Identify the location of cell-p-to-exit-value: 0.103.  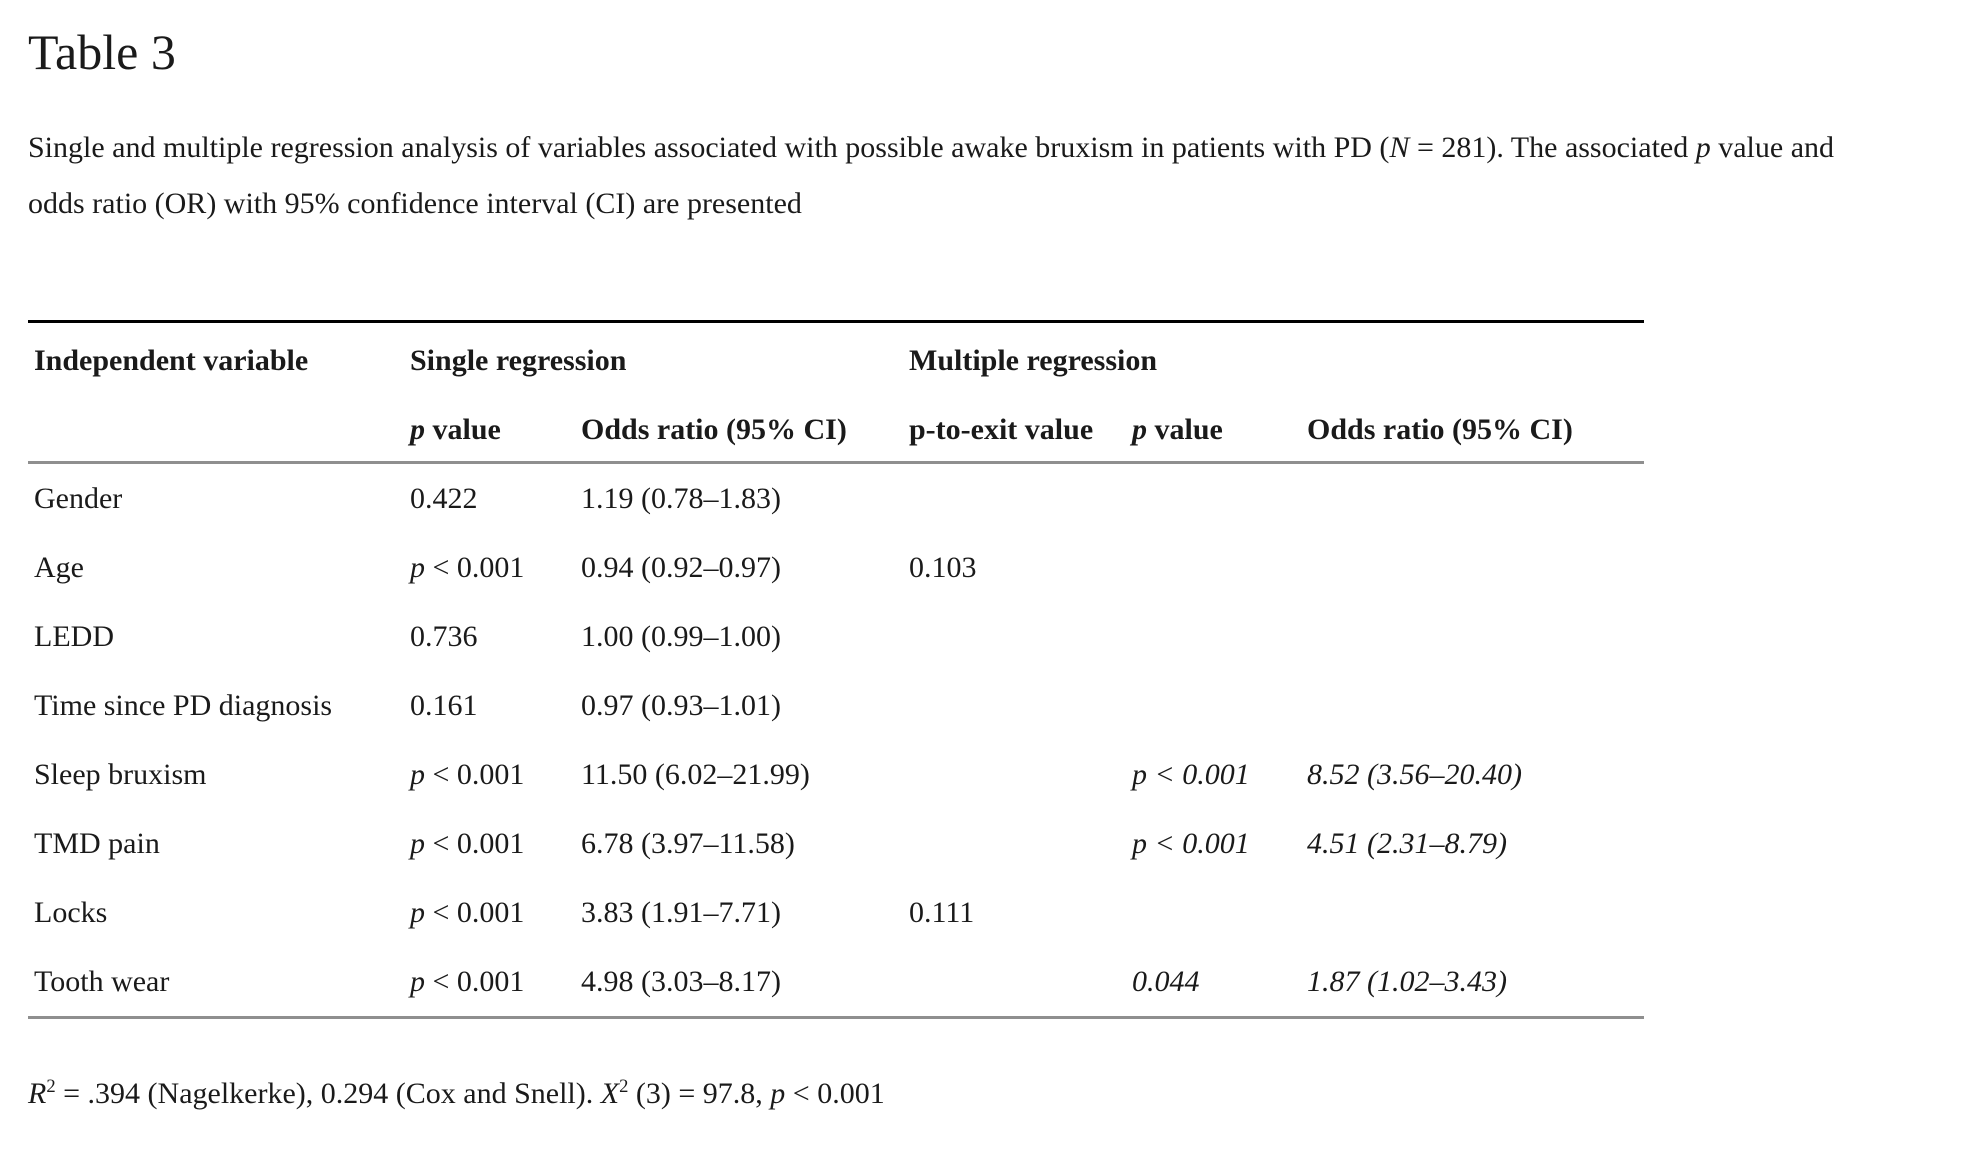
(943, 567).